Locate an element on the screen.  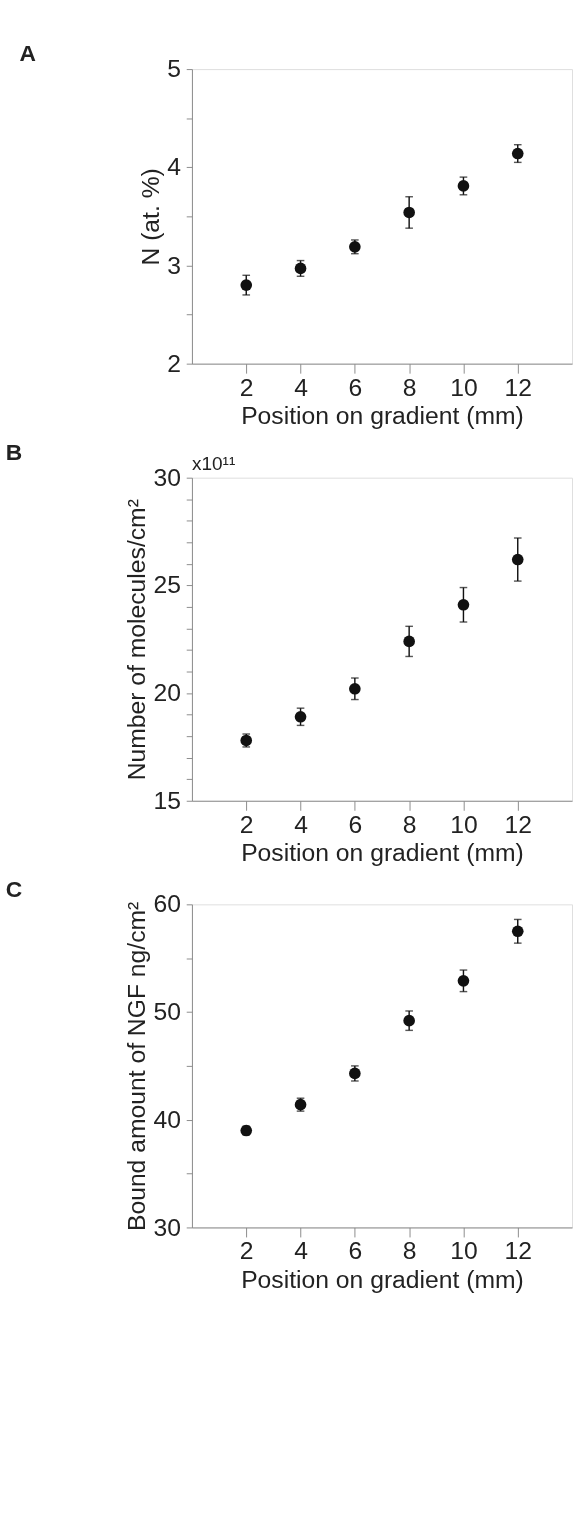
y-tick-label: 25 is located at coordinates (167, 585).